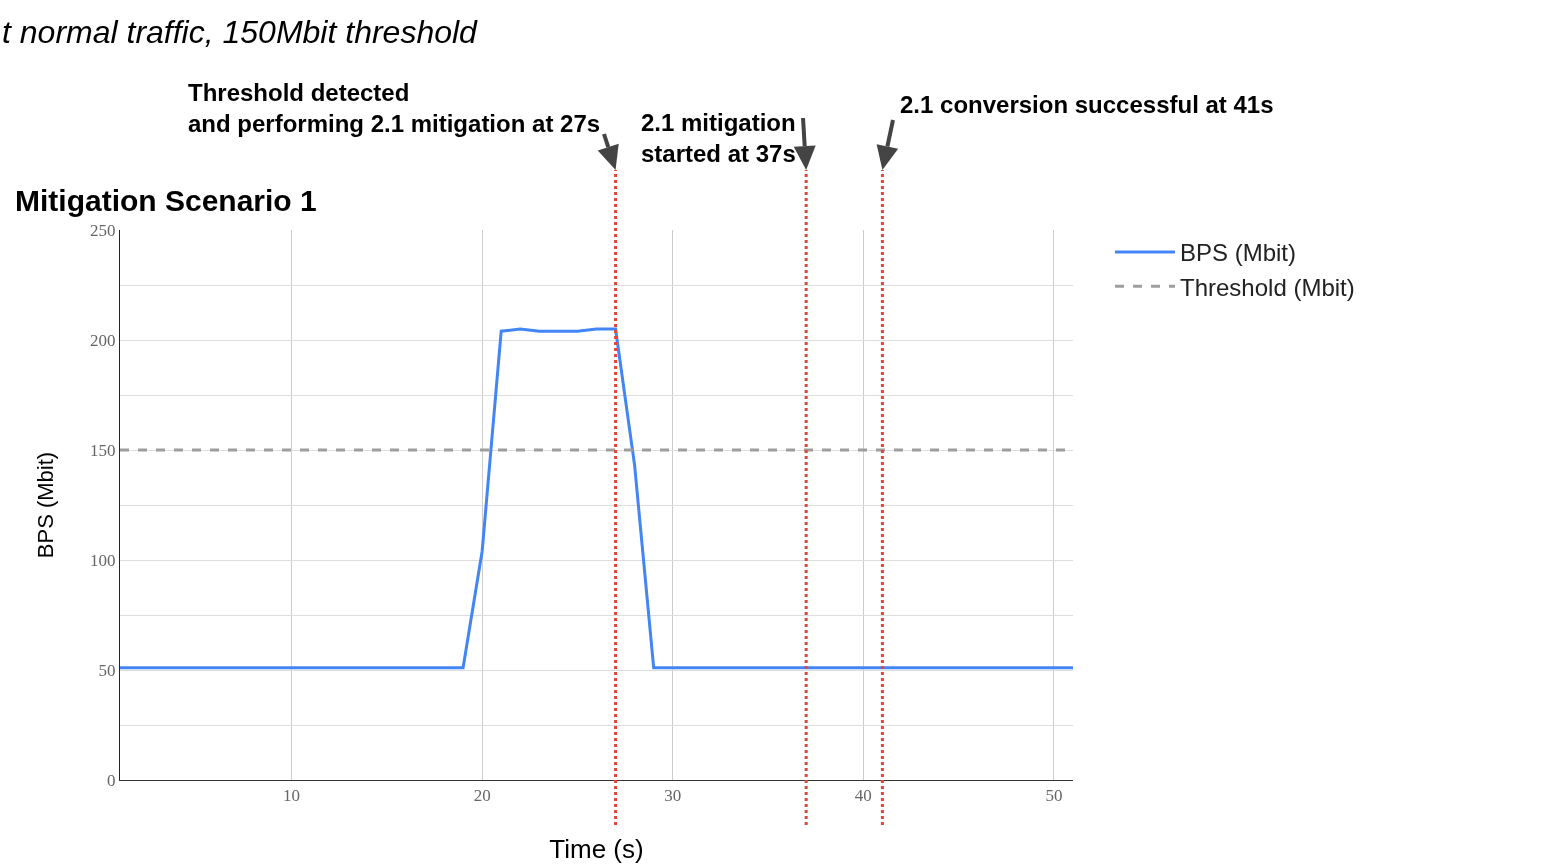 The height and width of the screenshot is (864, 1555). Describe the element at coordinates (1267, 287) in the screenshot. I see `legend-label: Threshold (Mbit)` at that location.